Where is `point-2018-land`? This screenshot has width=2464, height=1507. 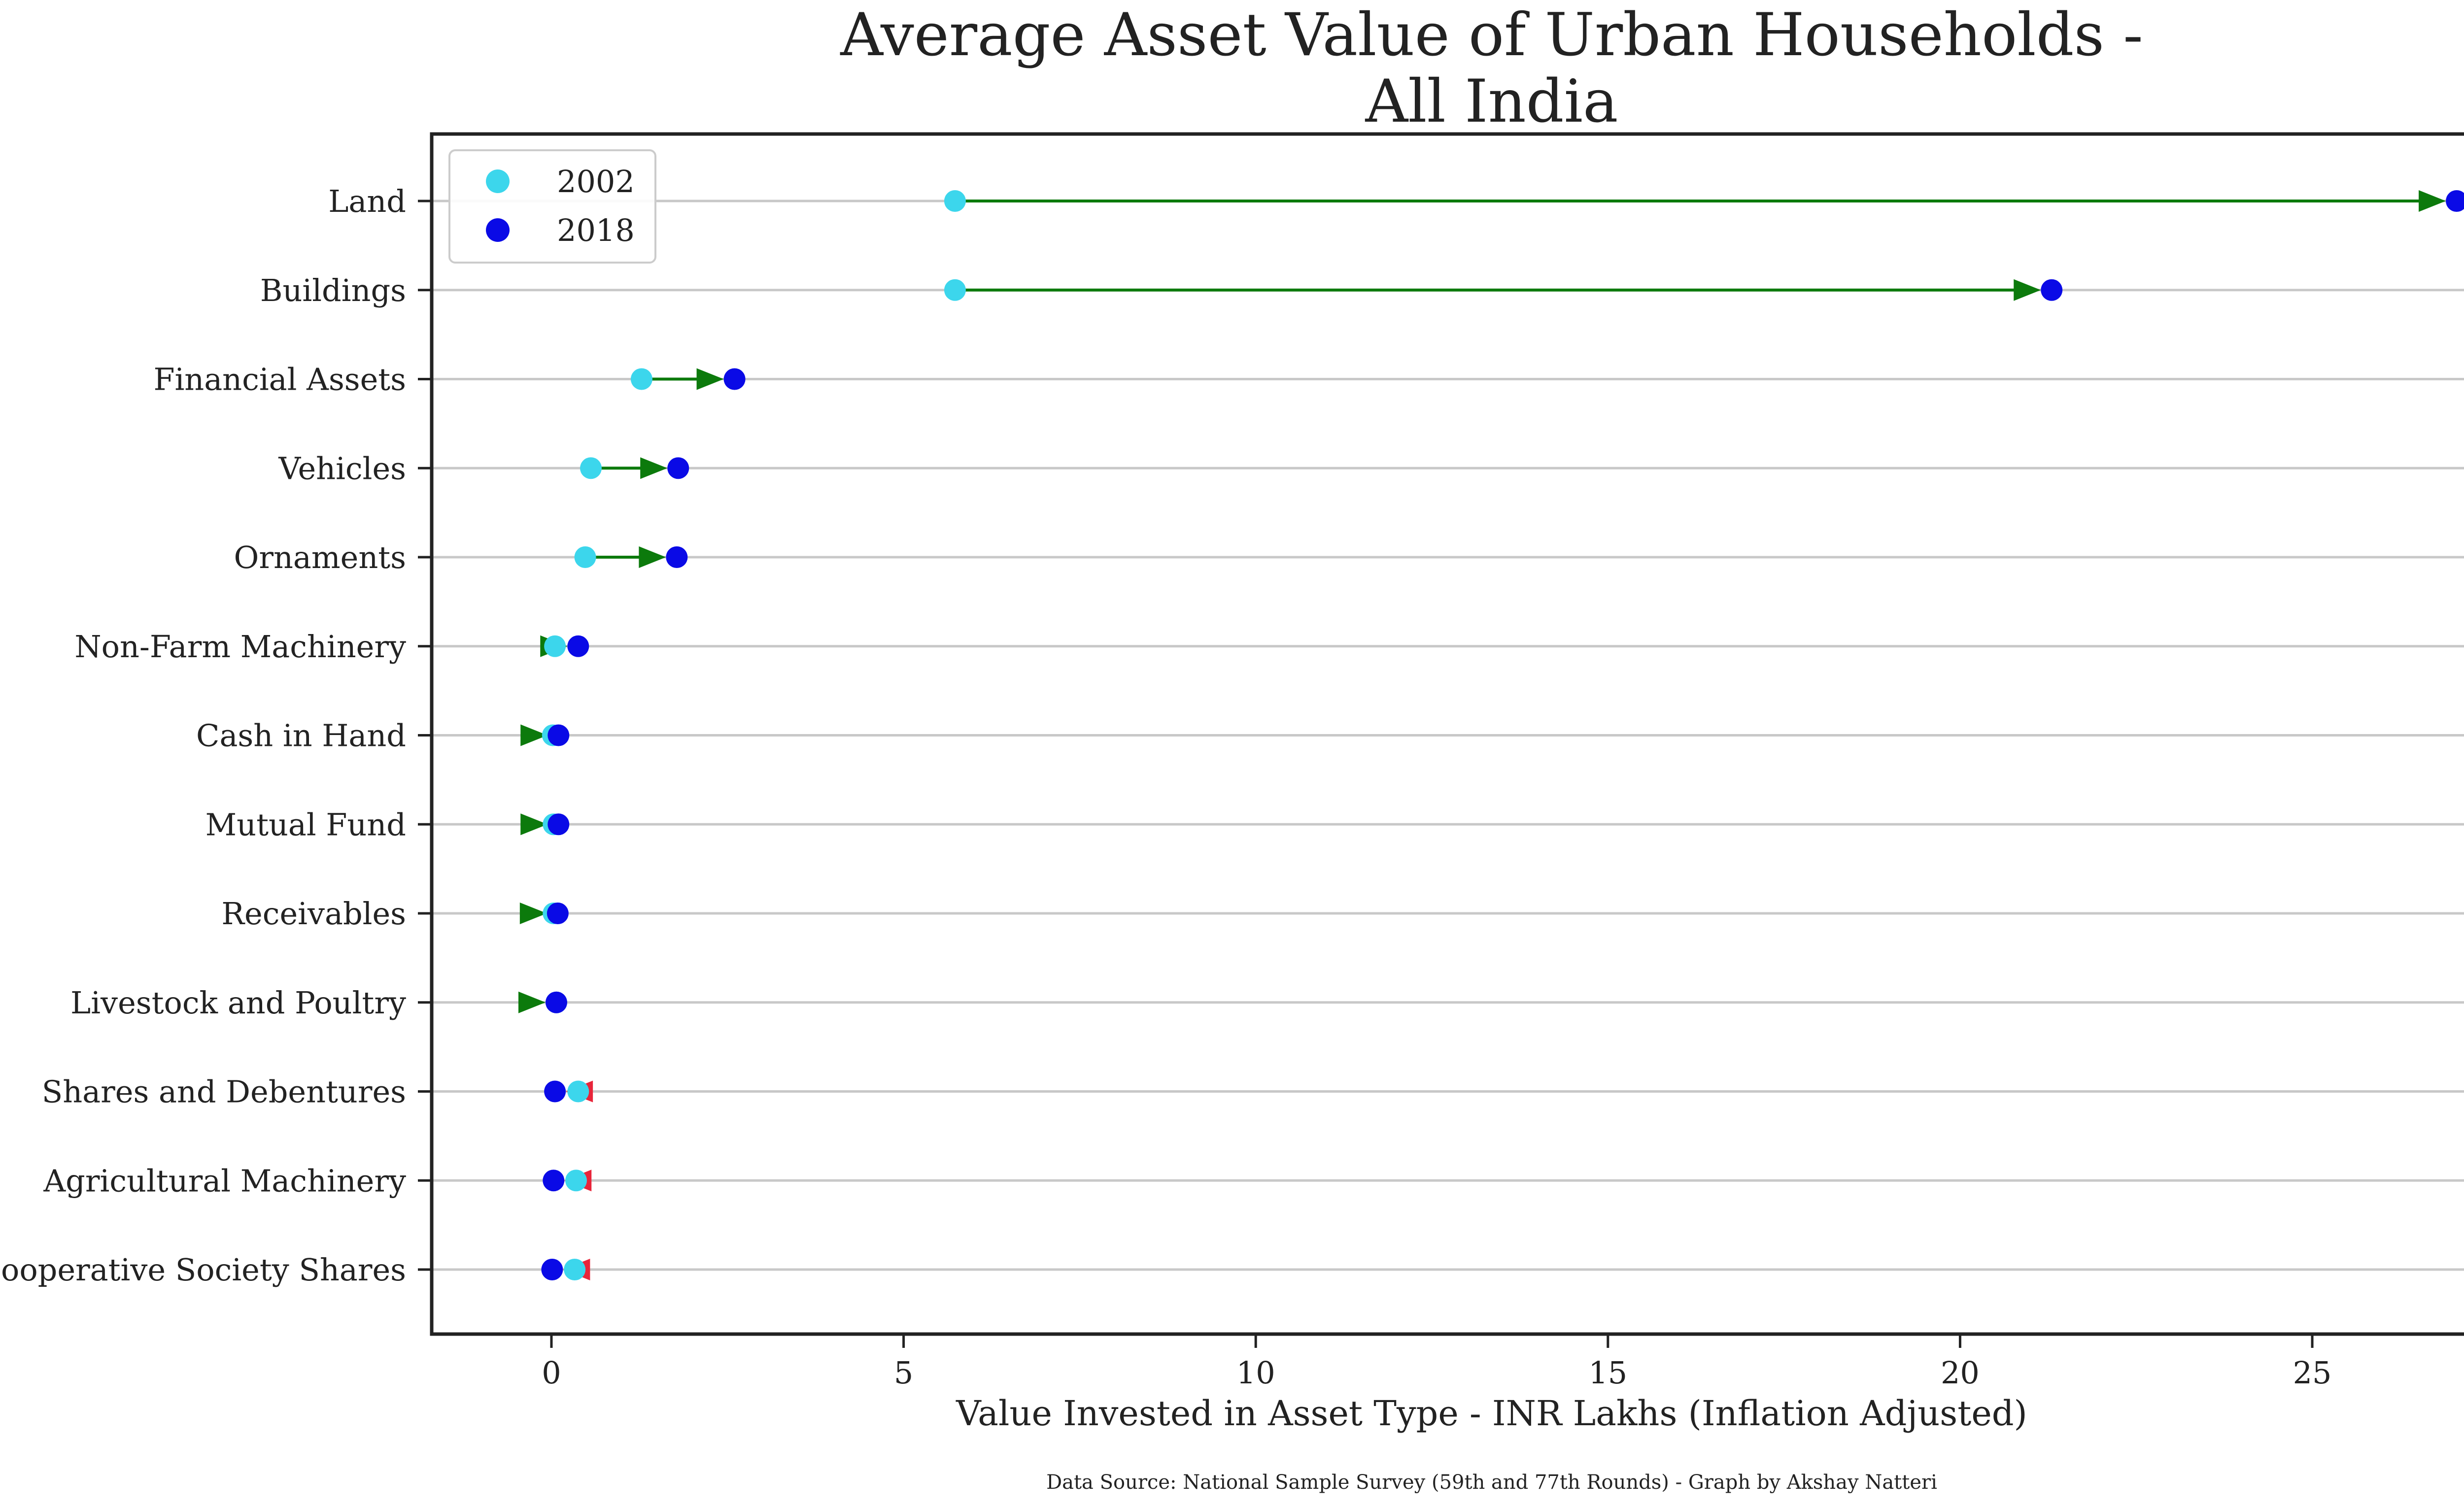 point-2018-land is located at coordinates (2455, 201).